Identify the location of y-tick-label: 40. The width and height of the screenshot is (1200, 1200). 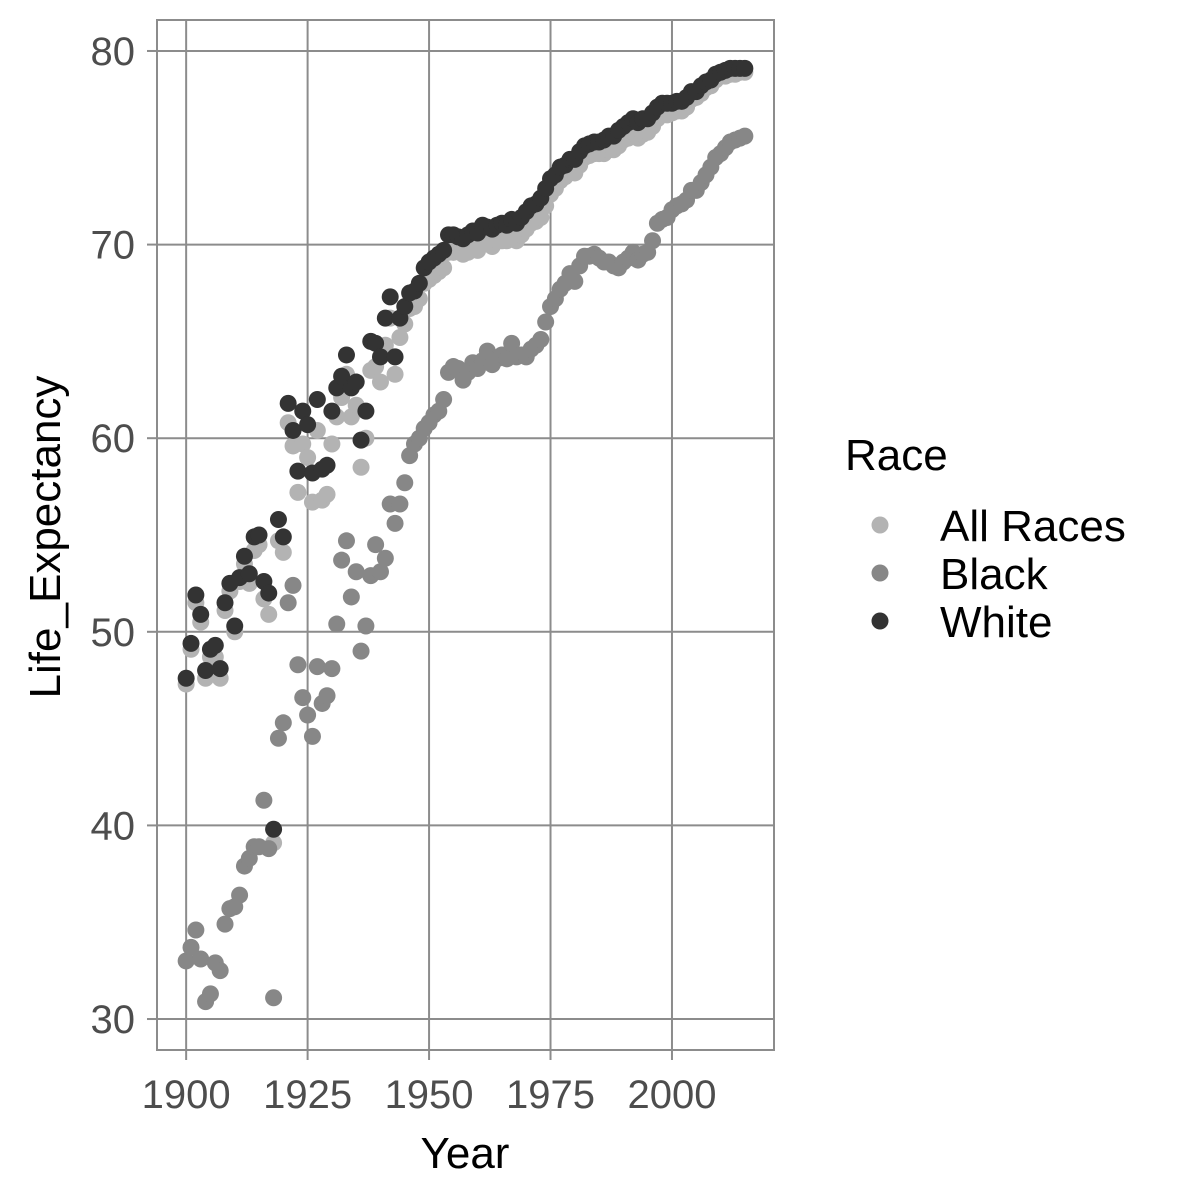
(113, 826).